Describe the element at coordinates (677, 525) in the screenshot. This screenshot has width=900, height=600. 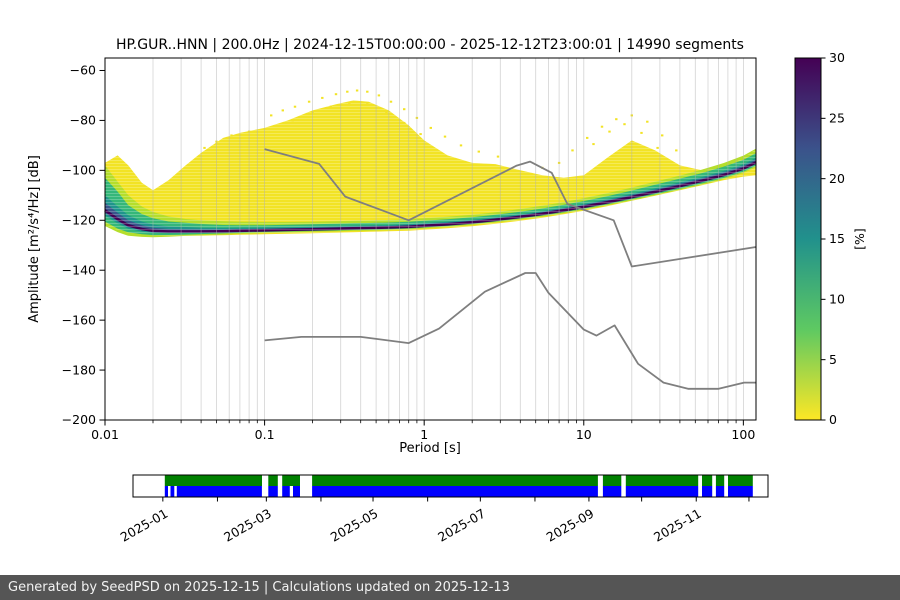
I see `timeline-date-label: 2025-11` at that location.